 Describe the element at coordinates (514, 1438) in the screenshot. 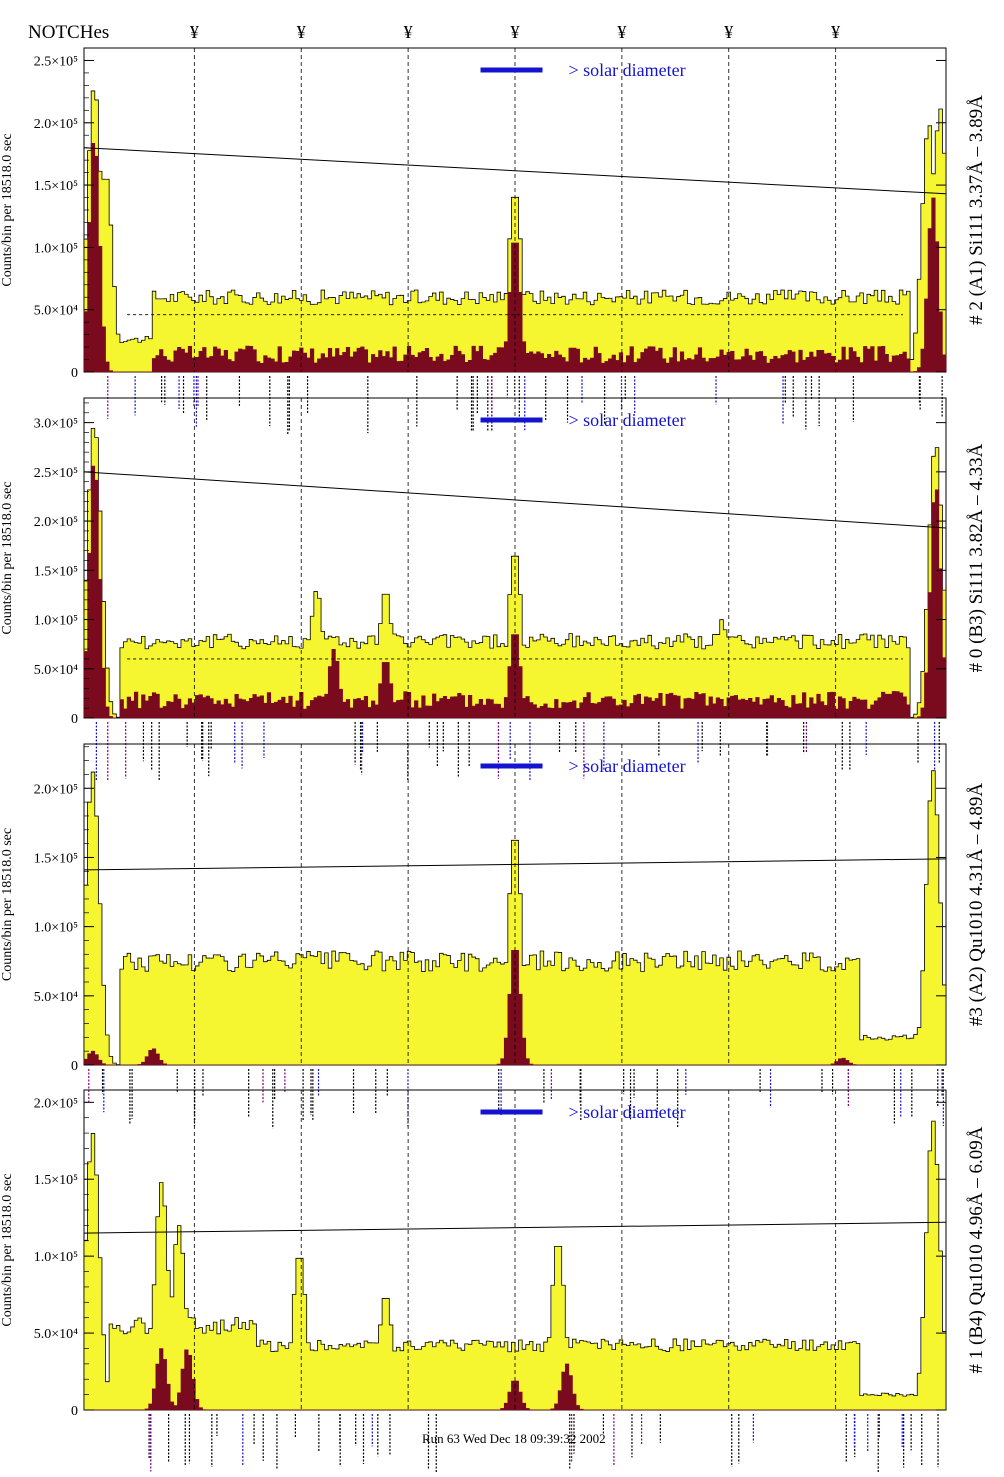

I see `run-label: Run 63 Wed Dec 18 09:39:32 2002` at that location.